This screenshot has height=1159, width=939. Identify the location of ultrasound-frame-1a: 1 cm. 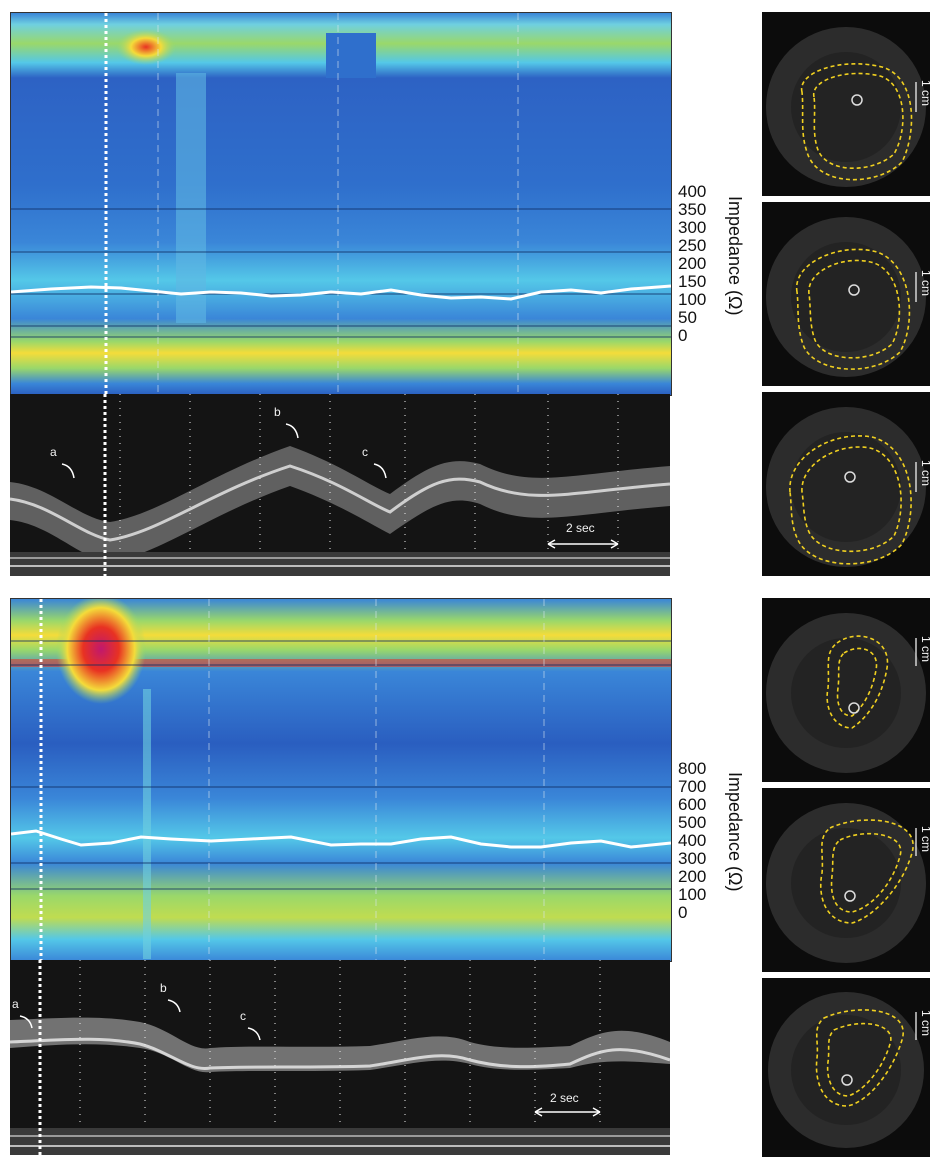
(846, 104).